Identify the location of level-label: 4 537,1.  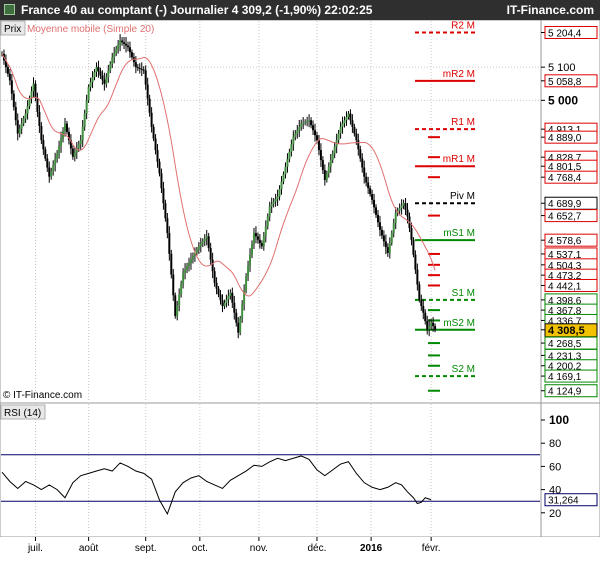
(565, 255).